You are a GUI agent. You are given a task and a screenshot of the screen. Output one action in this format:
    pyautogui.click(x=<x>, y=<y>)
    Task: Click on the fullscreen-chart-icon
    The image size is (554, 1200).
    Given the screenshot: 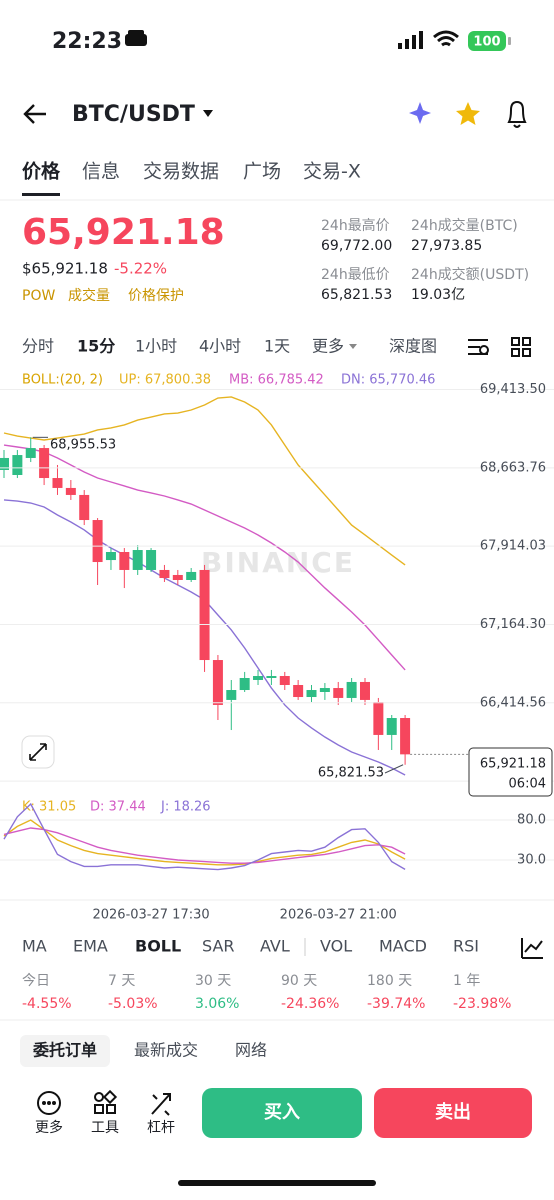 What is the action you would take?
    pyautogui.click(x=532, y=948)
    